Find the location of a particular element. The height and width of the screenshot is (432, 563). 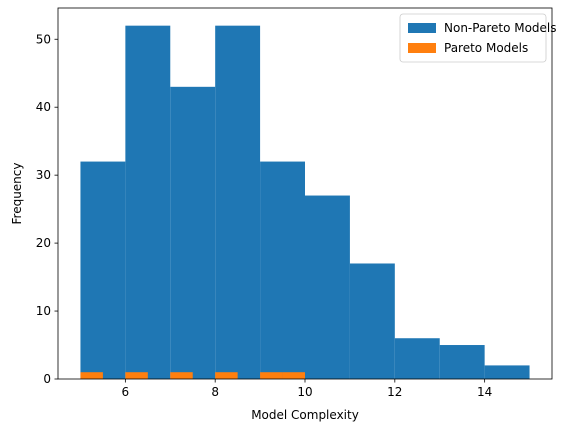

legend-box is located at coordinates (473, 38).